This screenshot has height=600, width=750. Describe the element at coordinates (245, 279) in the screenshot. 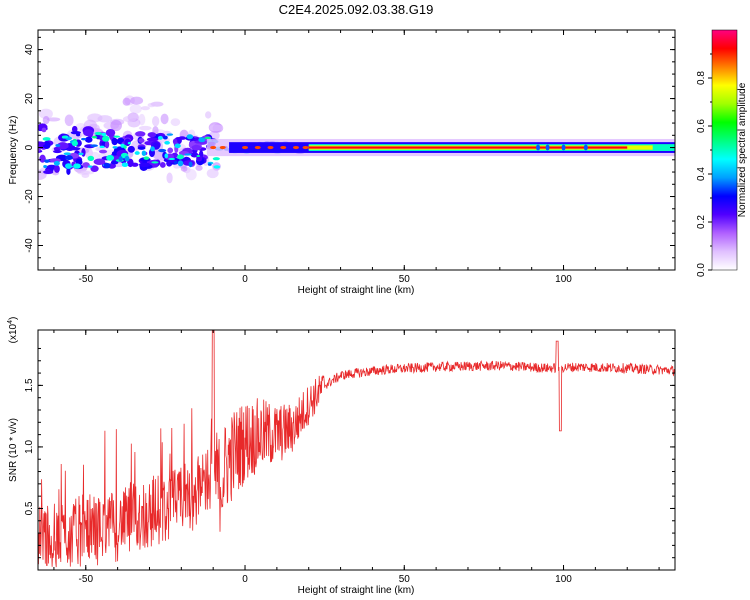

I see `x-tick-label: 0` at that location.